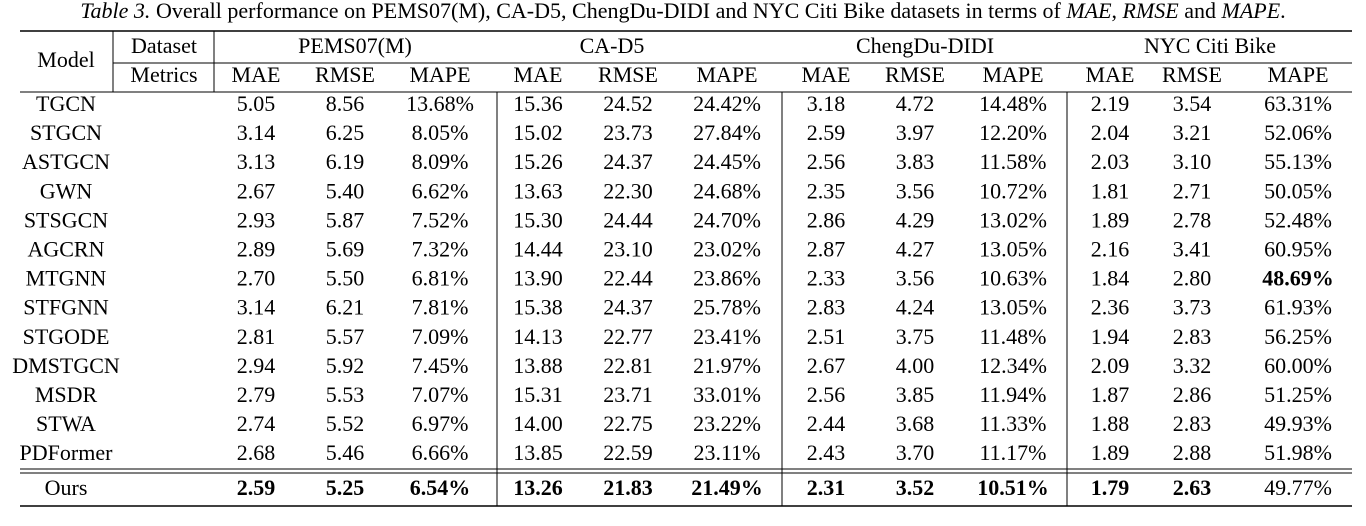 This screenshot has width=1366, height=526. Describe the element at coordinates (1013, 487) in the screenshot. I see `cell: 10.51%` at that location.